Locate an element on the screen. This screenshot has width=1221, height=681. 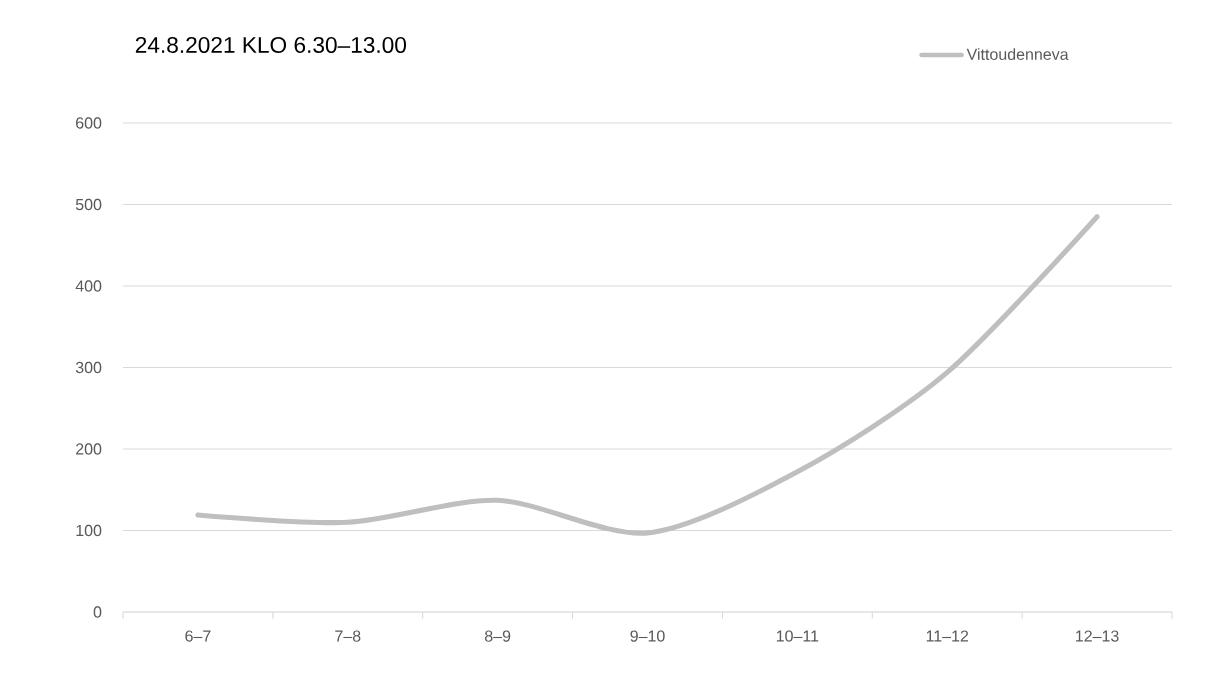
y-tick-label: 0 is located at coordinates (97, 612).